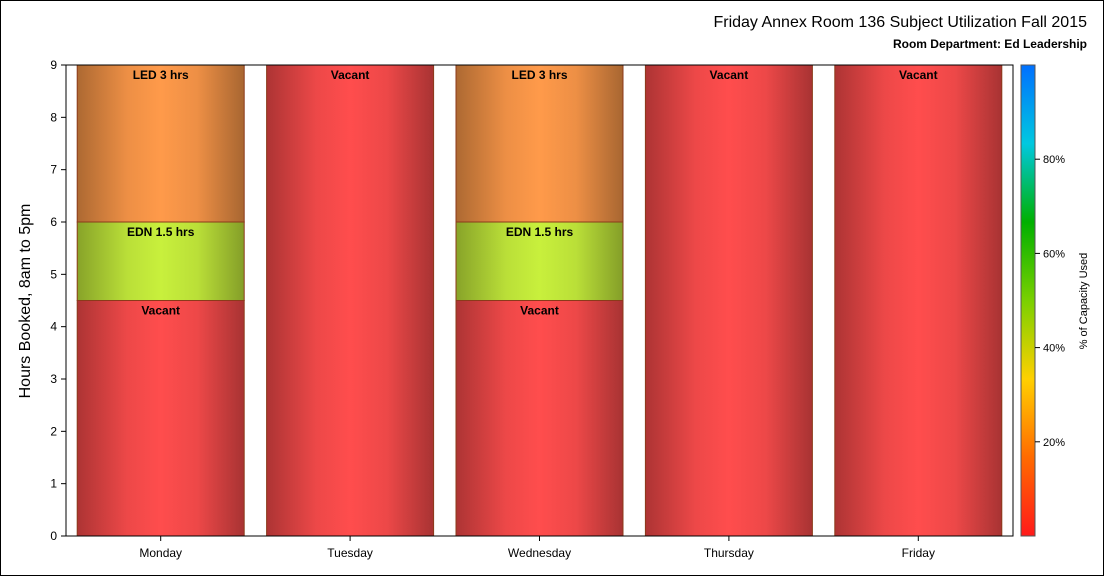 The width and height of the screenshot is (1104, 576). I want to click on colorbar-tick-label: 80%, so click(1054, 160).